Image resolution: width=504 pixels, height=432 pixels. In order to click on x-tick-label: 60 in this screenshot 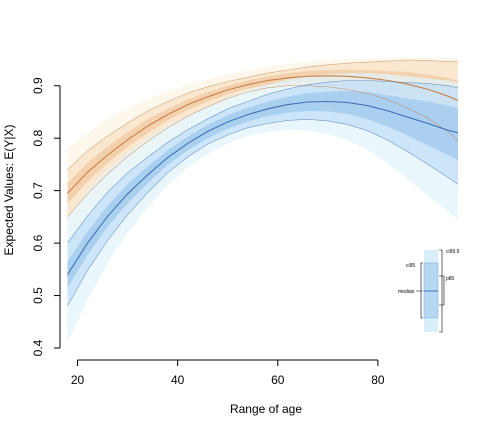, I will do `click(278, 380)`.